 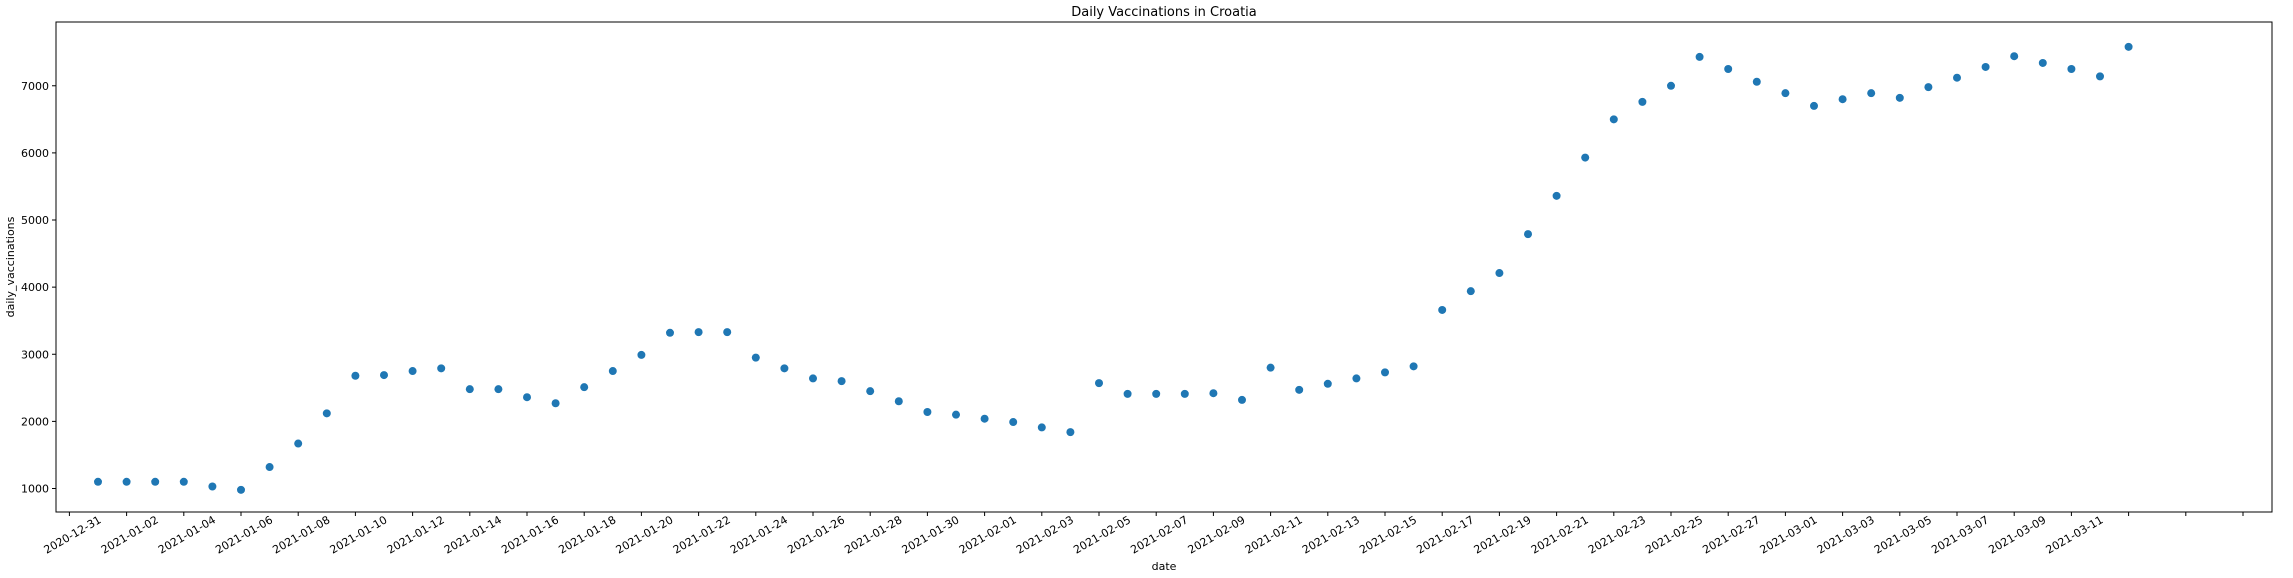 I want to click on x-tick-label: 2021-03-03, so click(x=1846, y=534).